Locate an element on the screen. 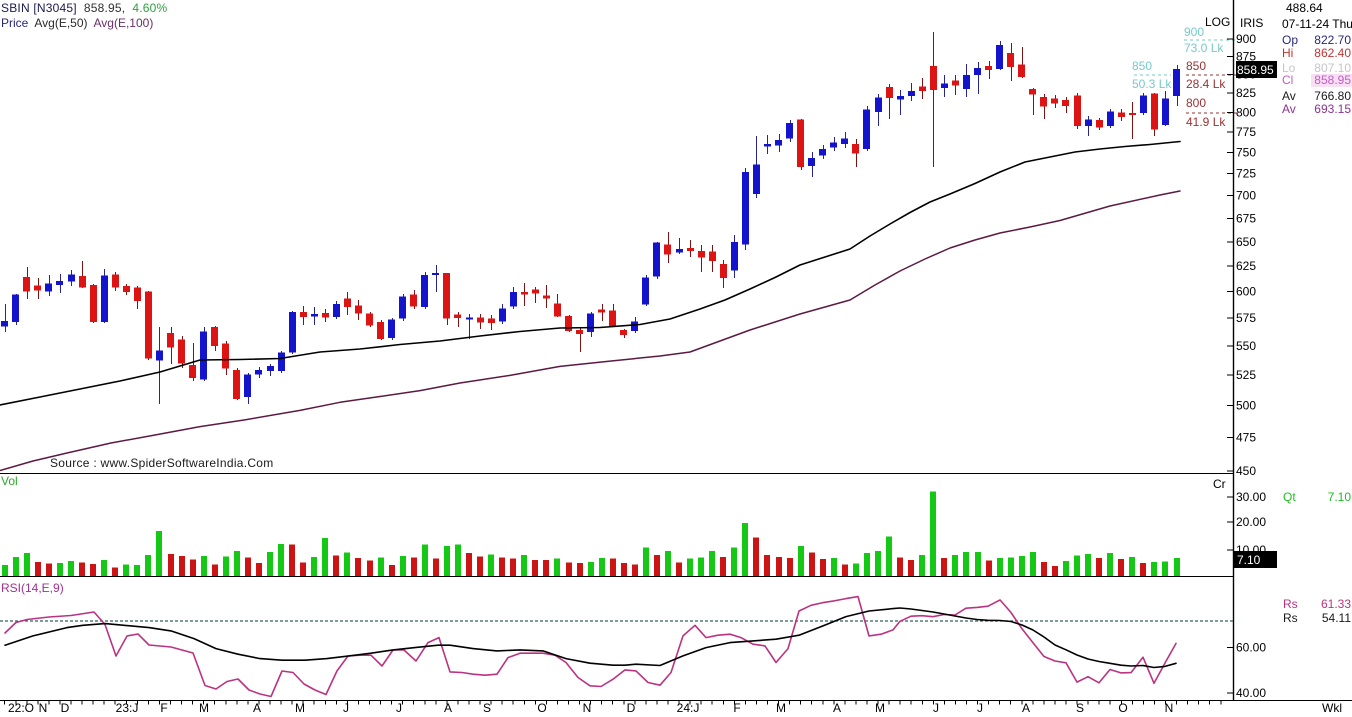 This screenshot has width=1352, height=717. svg-text: 525 is located at coordinates (1246, 375).